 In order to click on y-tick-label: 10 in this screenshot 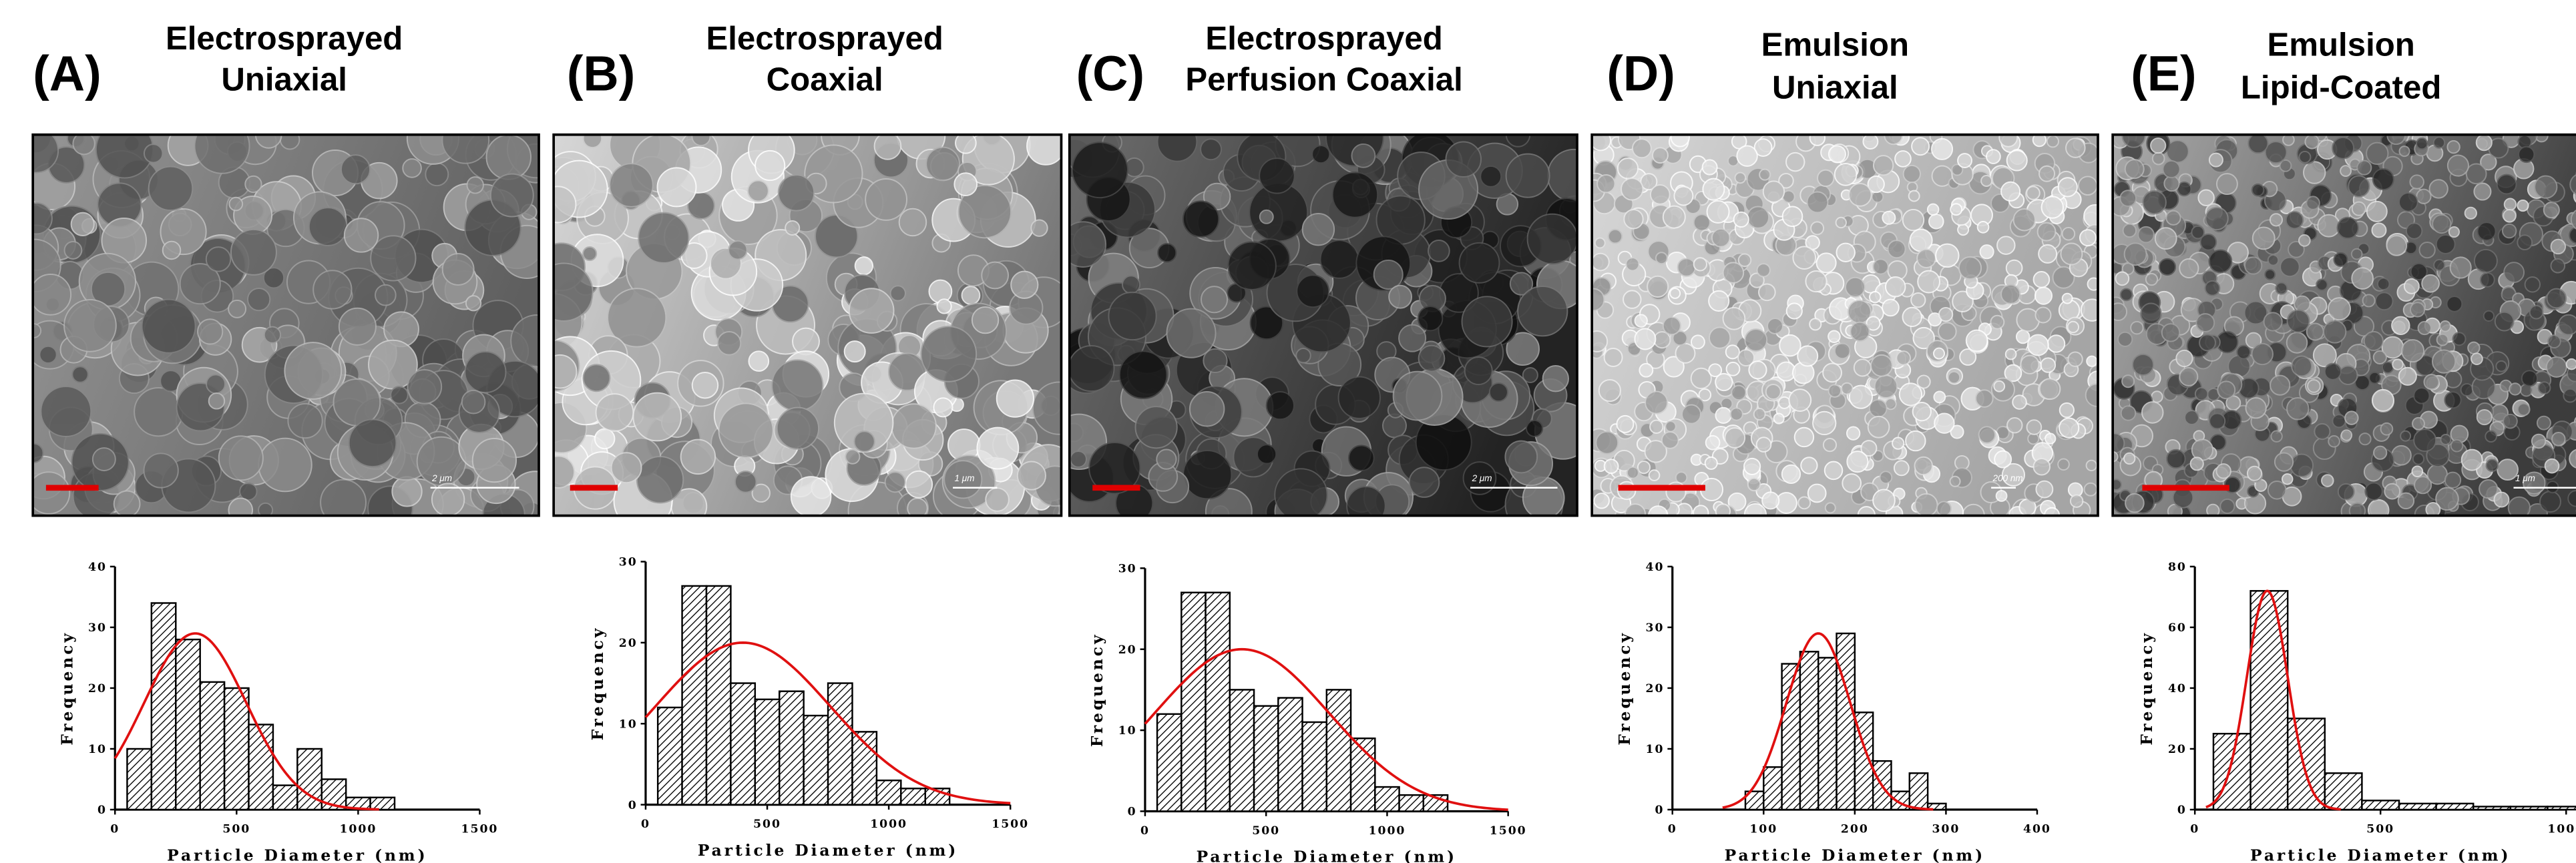, I will do `click(628, 724)`.